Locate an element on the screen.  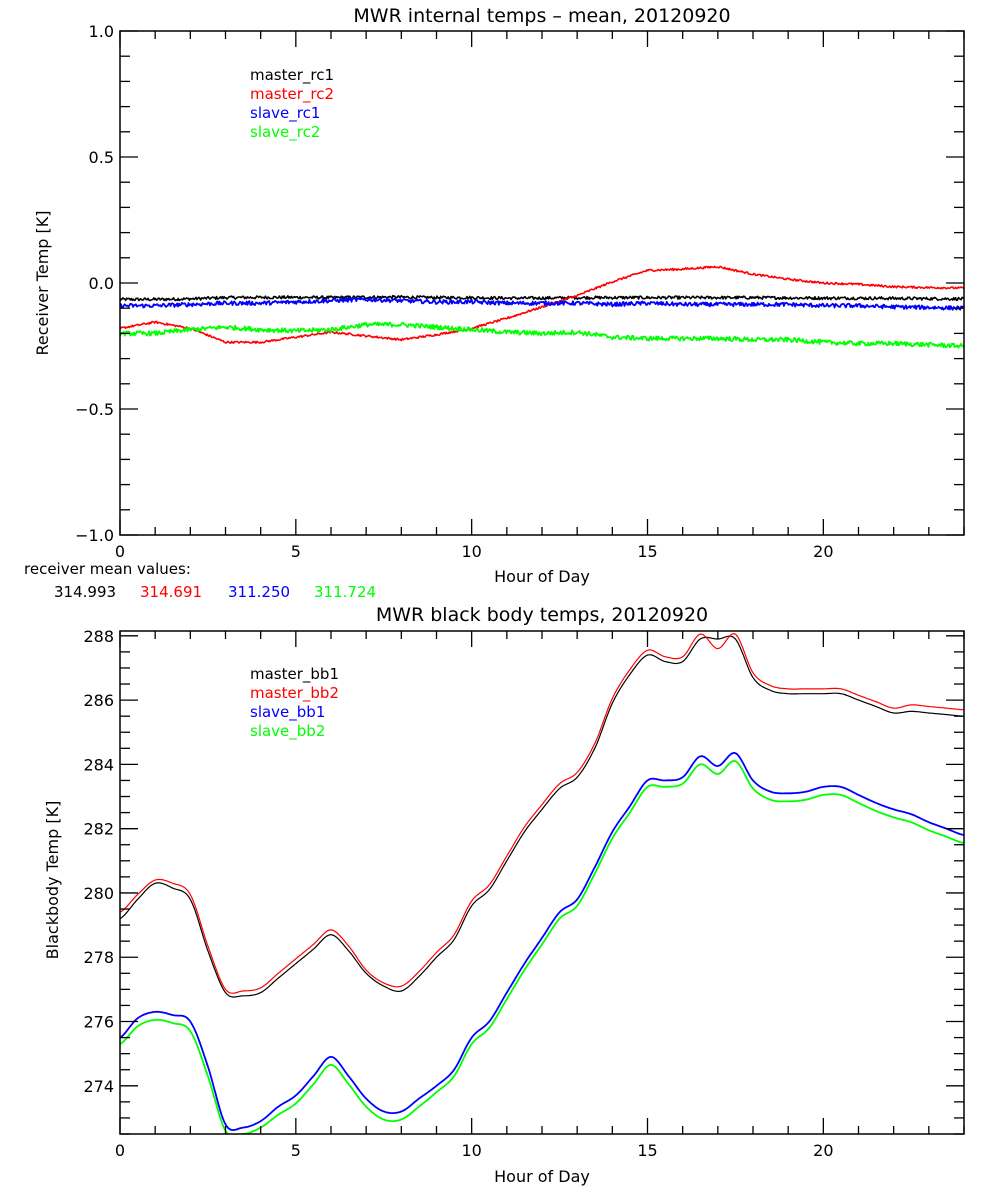
legend-entry-slave-rc2: slave_rc2 is located at coordinates (285, 132).